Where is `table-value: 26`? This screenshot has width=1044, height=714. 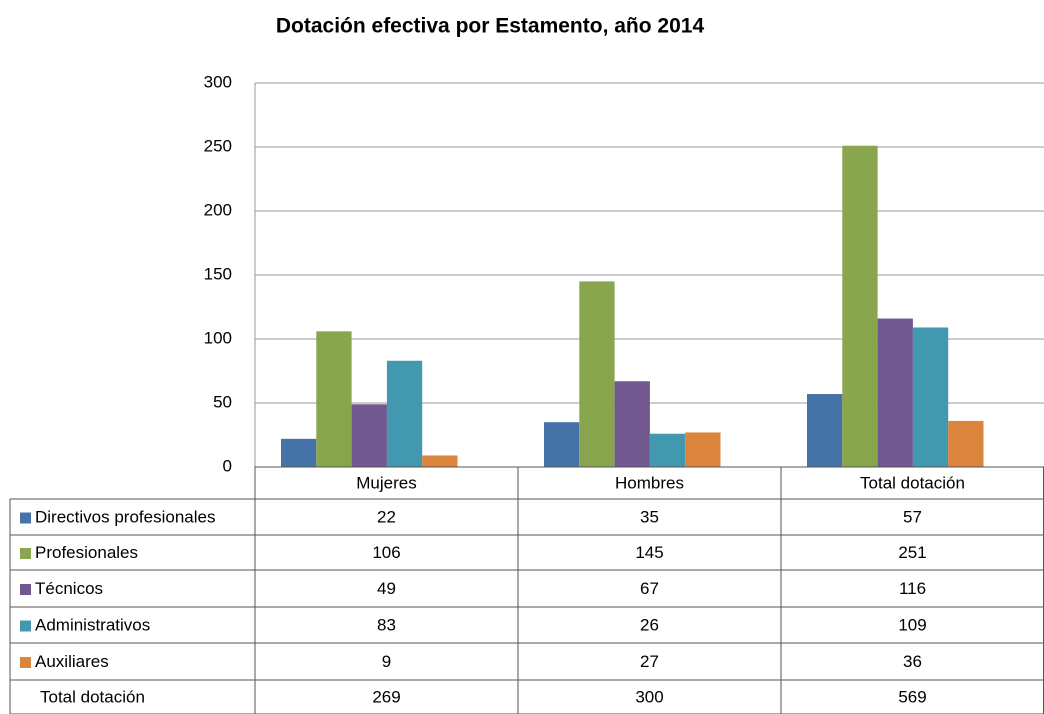
table-value: 26 is located at coordinates (649, 624).